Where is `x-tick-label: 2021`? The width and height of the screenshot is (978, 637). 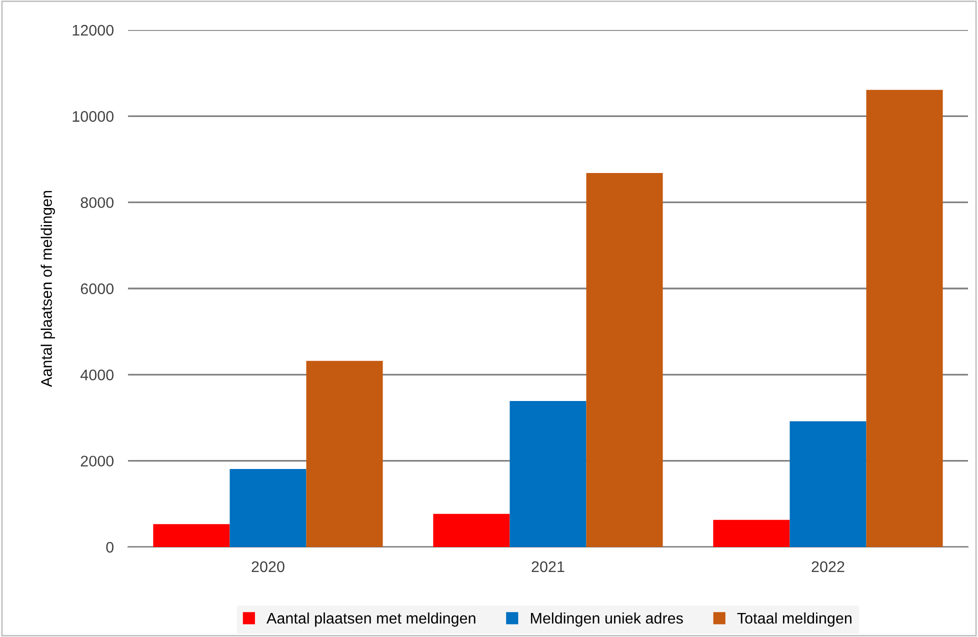 x-tick-label: 2021 is located at coordinates (548, 566).